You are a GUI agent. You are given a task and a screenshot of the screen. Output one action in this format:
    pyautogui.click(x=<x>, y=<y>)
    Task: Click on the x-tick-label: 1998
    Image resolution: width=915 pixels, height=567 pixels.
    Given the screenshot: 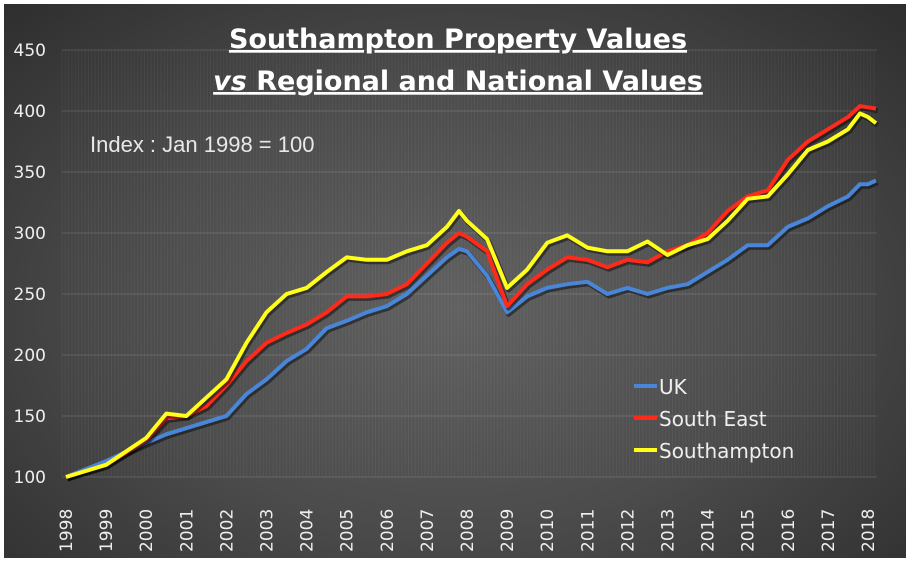 What is the action you would take?
    pyautogui.click(x=67, y=530)
    